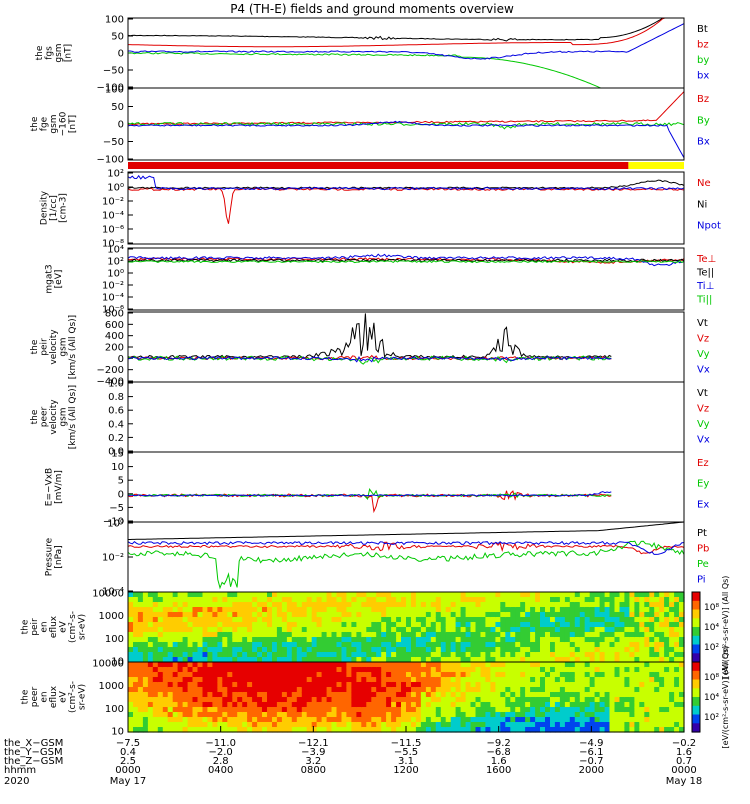 Image resolution: width=750 pixels, height=804 pixels. What do you see at coordinates (49, 53) in the screenshot?
I see `ylabel-line: fgs` at bounding box center [49, 53].